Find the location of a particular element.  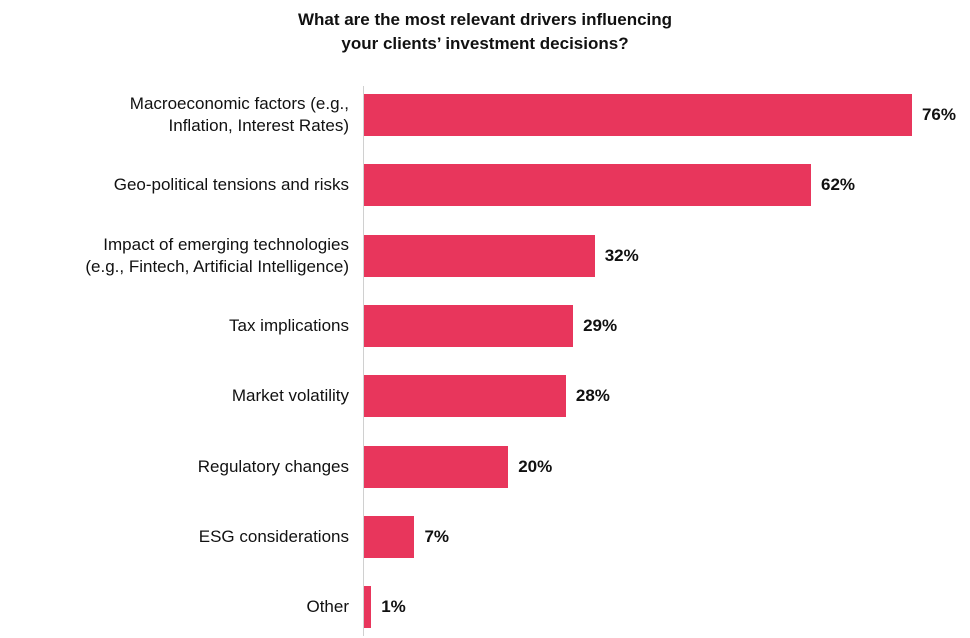

category-label: Market volatility is located at coordinates (290, 396).